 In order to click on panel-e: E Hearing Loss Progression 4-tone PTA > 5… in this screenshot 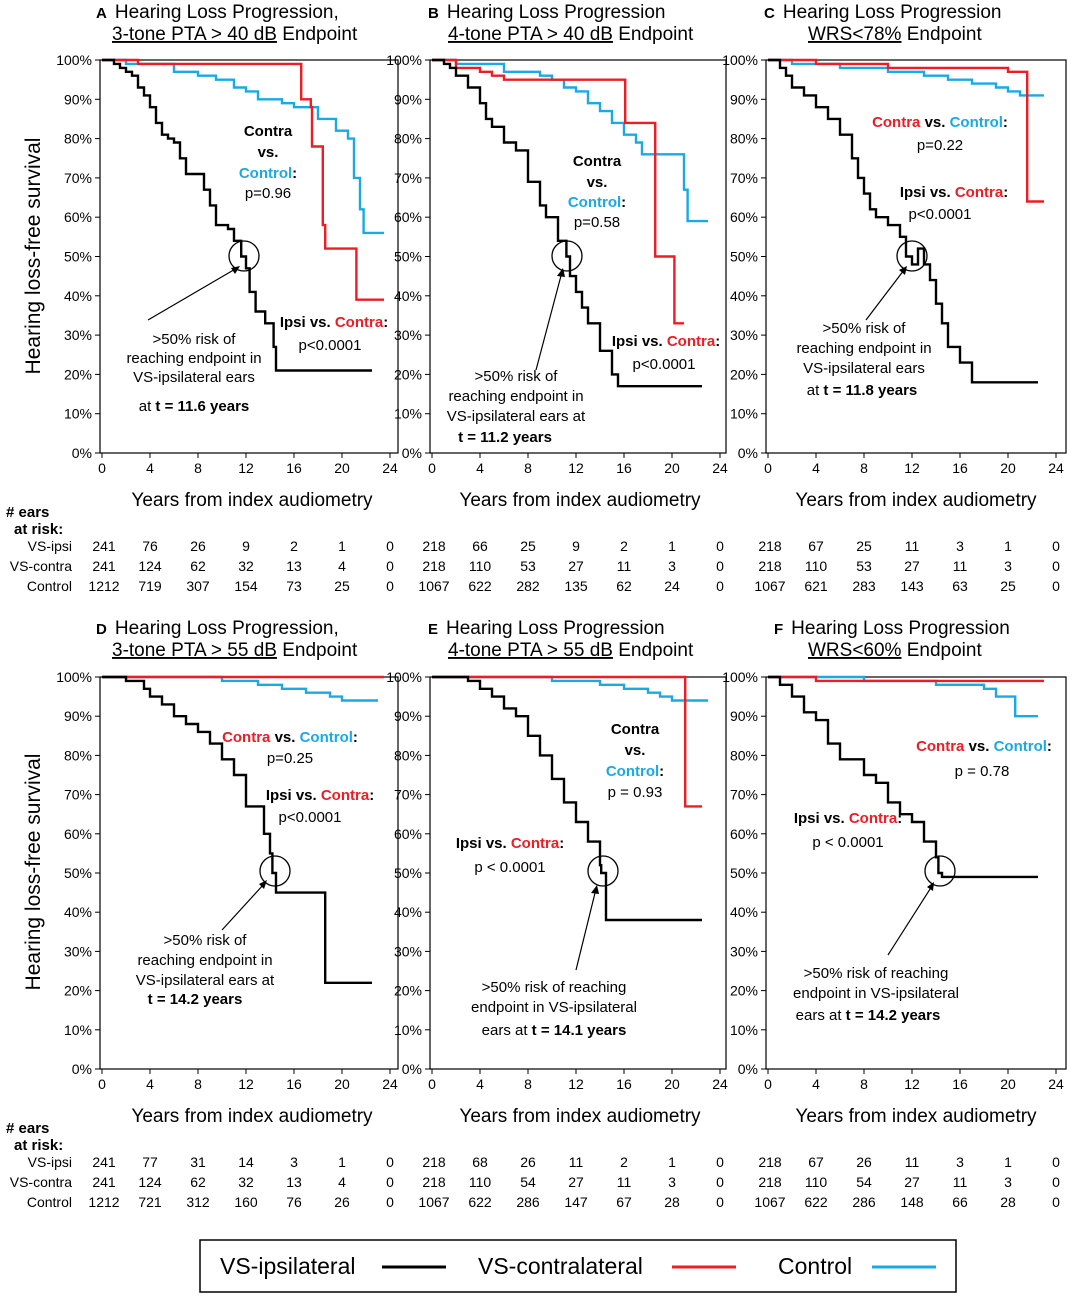, I will do `click(564, 872)`.